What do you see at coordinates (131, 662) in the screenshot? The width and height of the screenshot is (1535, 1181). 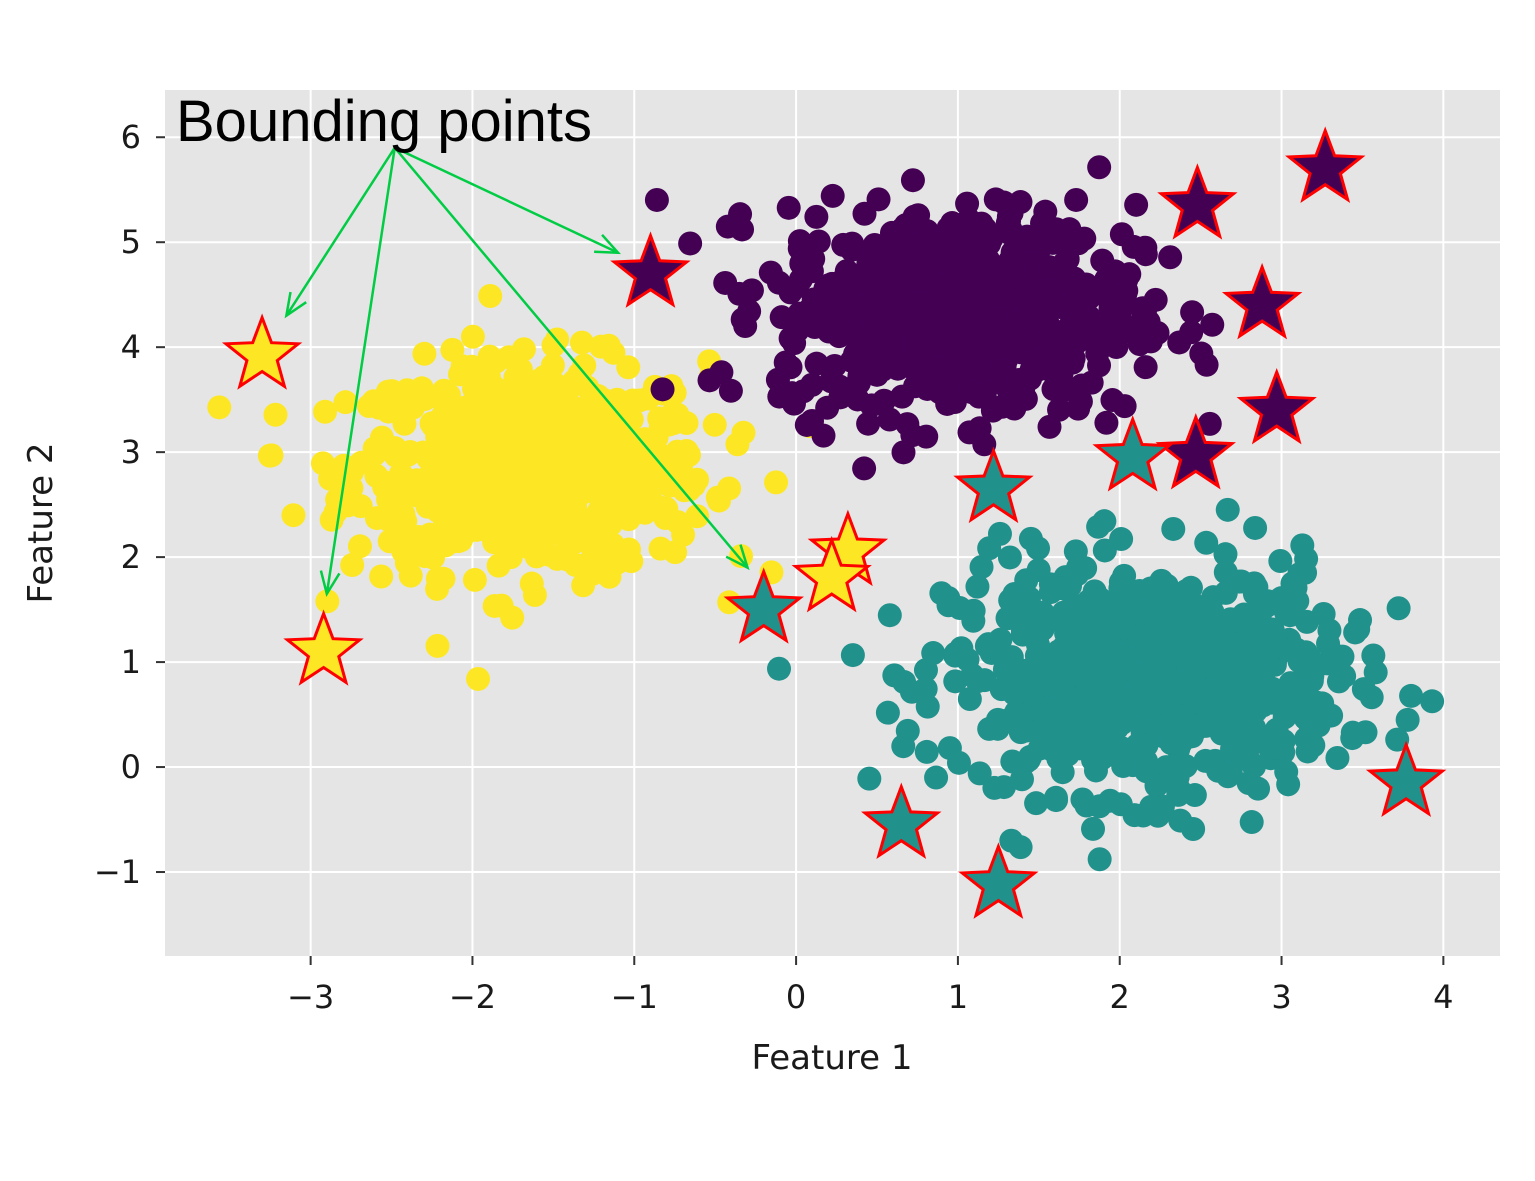 I see `y-tick-label: 1` at bounding box center [131, 662].